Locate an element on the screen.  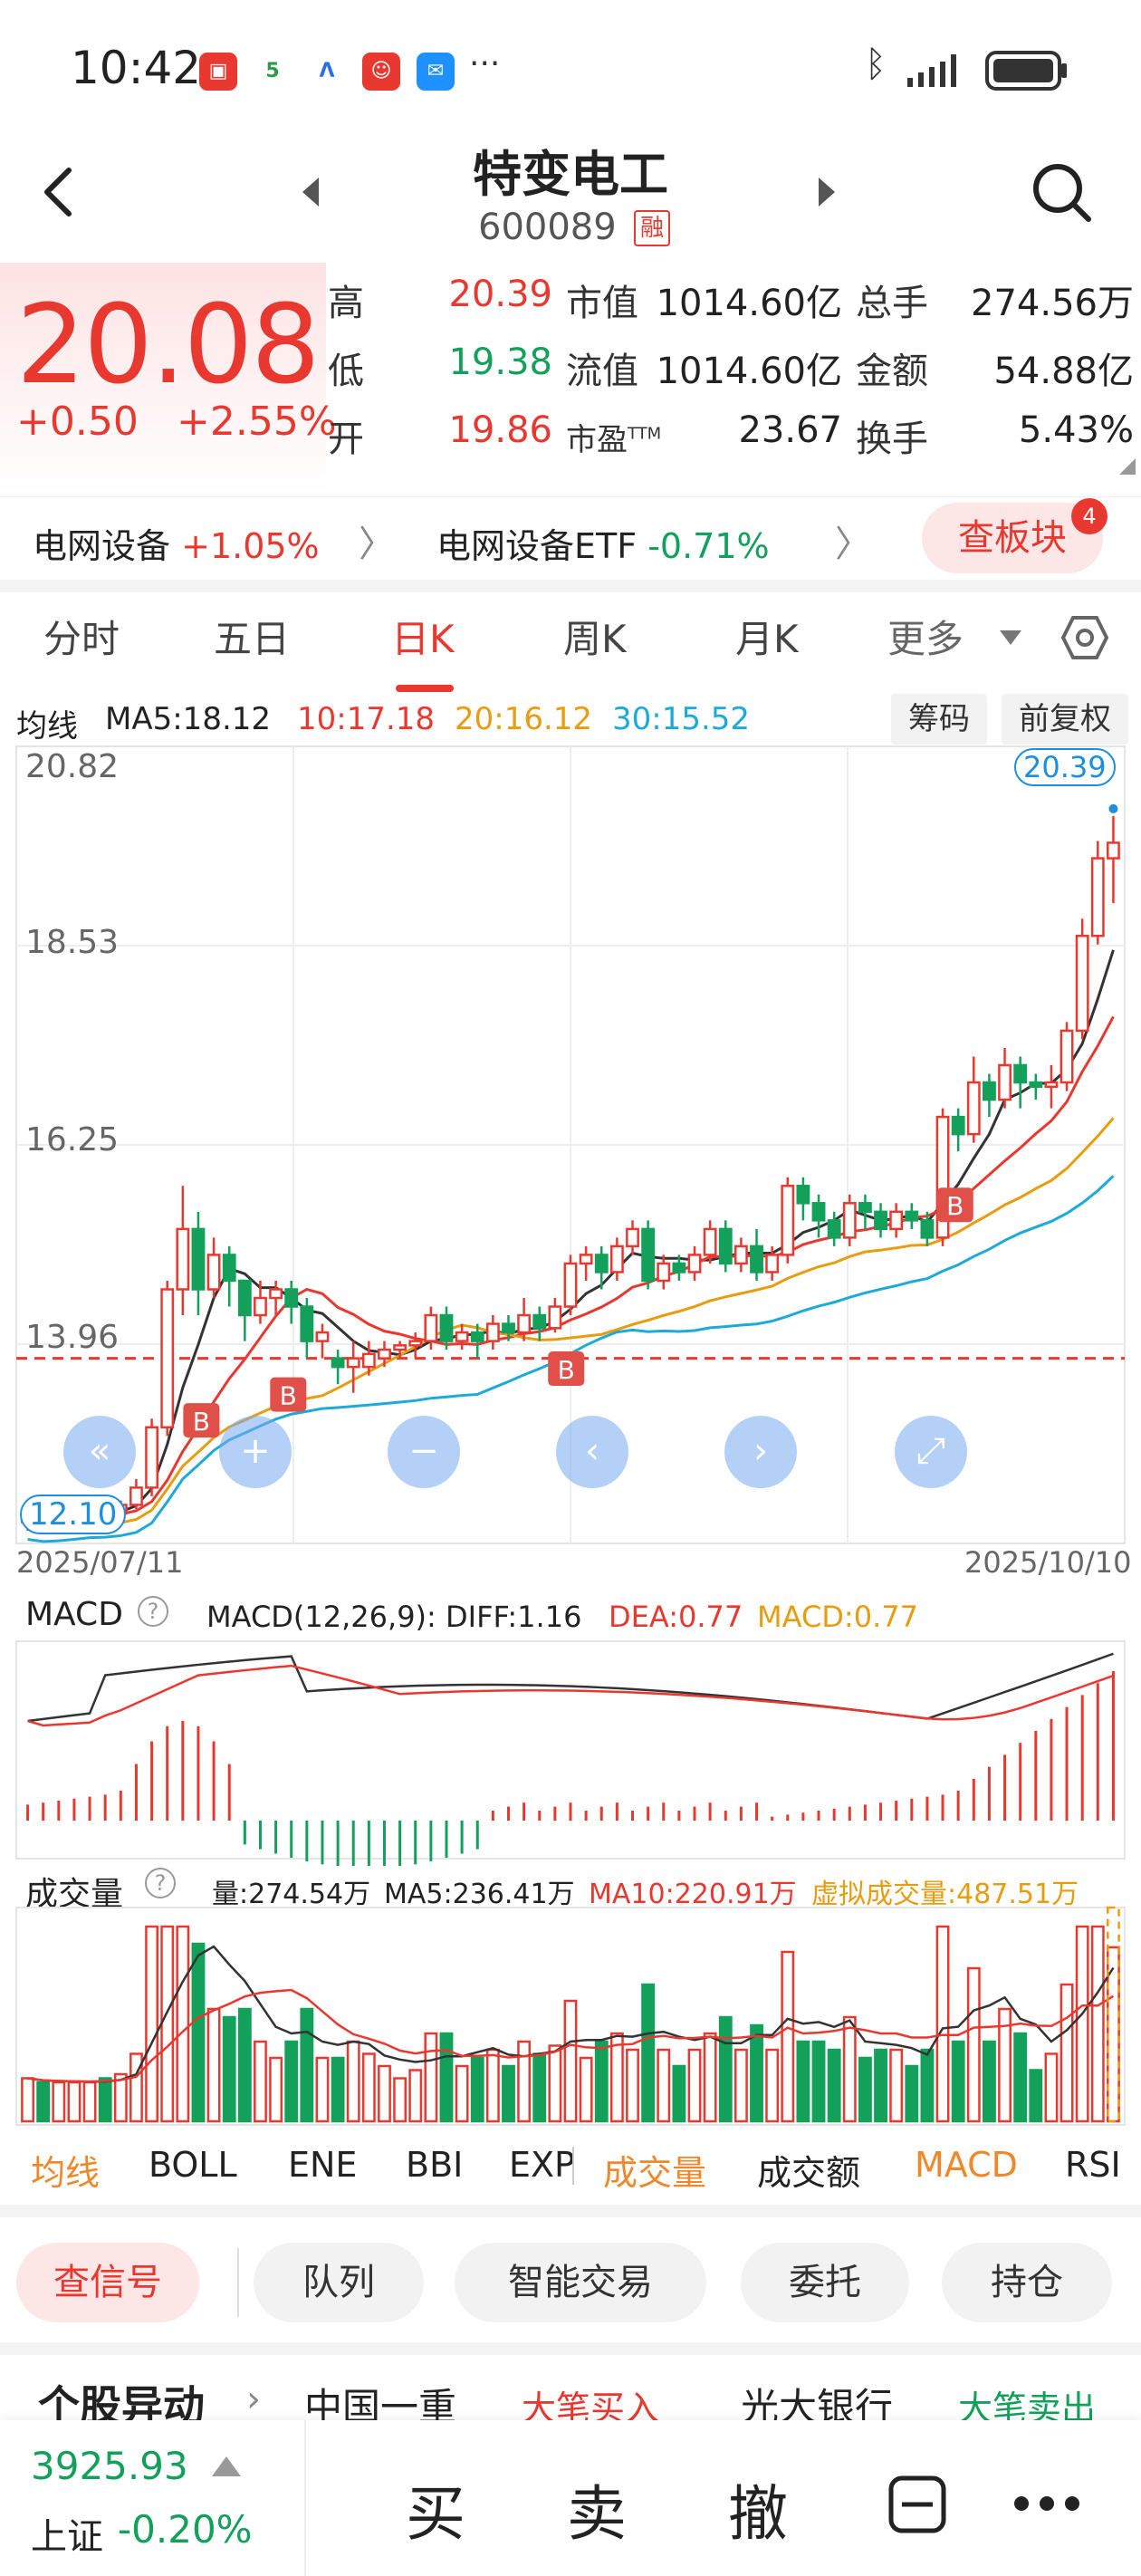
indicator-ma: 均线 is located at coordinates (66, 2173).